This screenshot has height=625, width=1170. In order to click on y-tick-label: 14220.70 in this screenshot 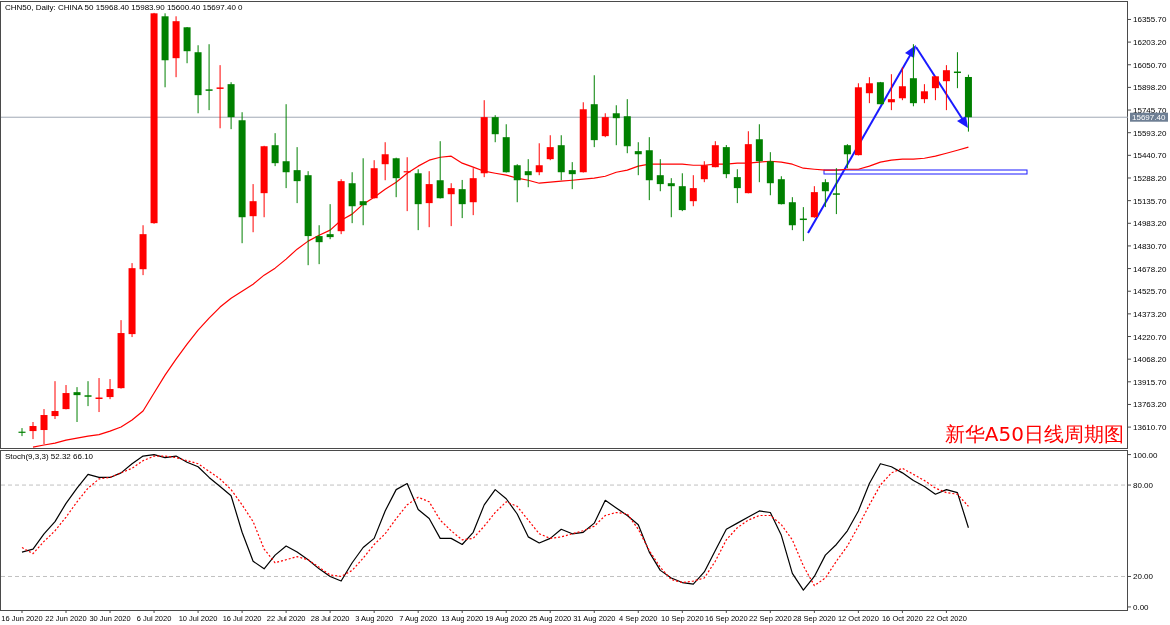, I will do `click(1150, 337)`.